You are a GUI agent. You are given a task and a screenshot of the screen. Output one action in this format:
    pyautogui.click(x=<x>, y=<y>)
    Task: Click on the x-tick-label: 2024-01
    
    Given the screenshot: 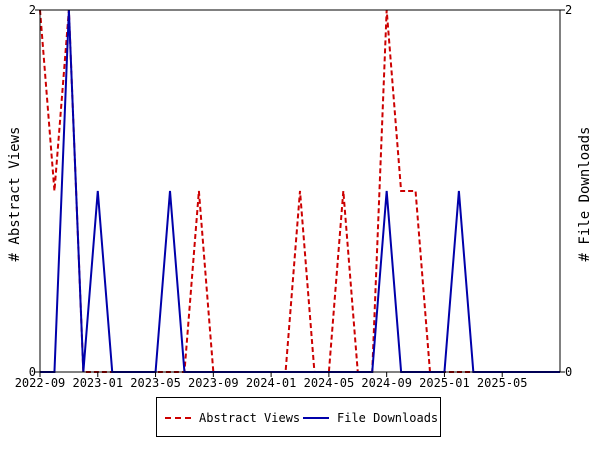 What is the action you would take?
    pyautogui.click(x=271, y=383)
    